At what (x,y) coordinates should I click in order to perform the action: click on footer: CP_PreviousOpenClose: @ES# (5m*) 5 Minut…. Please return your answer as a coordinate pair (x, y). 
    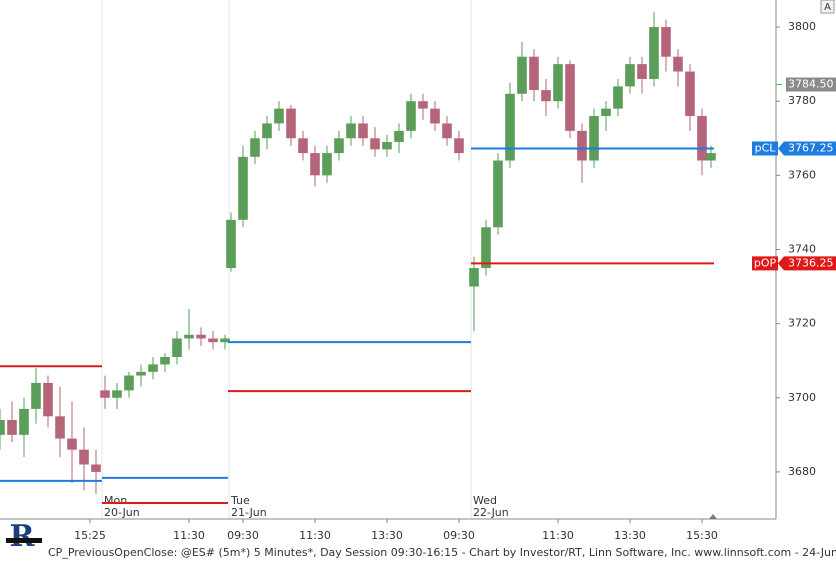
    Looking at the image, I should click on (442, 552).